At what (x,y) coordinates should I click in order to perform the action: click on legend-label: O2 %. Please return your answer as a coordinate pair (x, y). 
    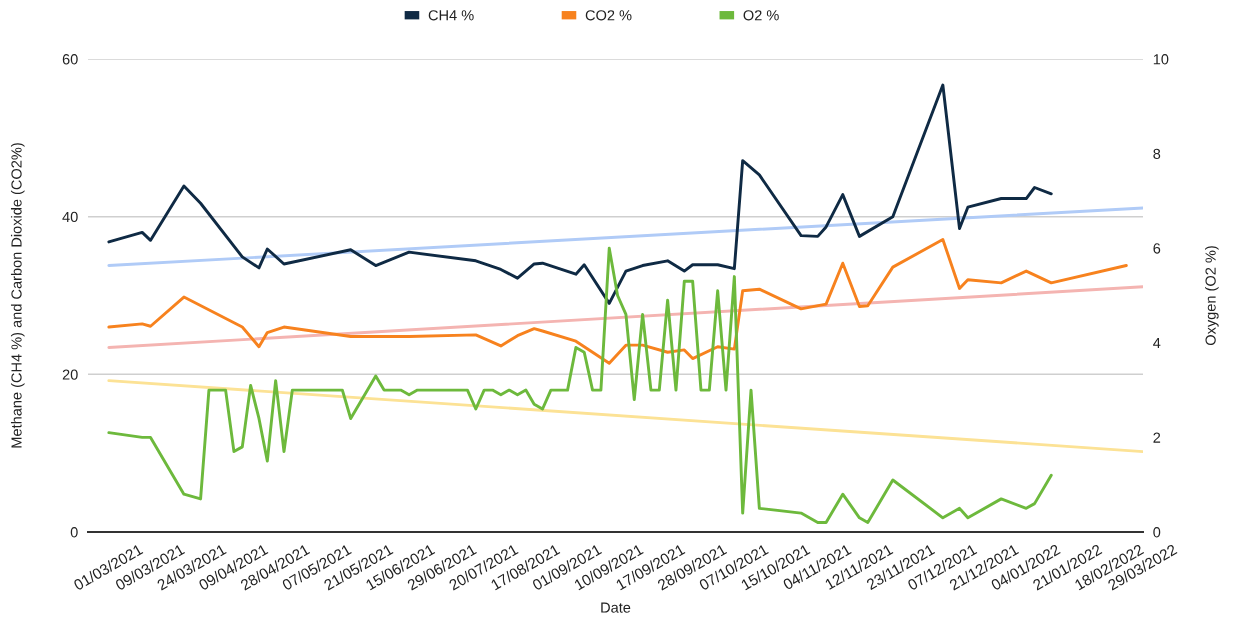
    Looking at the image, I should click on (761, 15).